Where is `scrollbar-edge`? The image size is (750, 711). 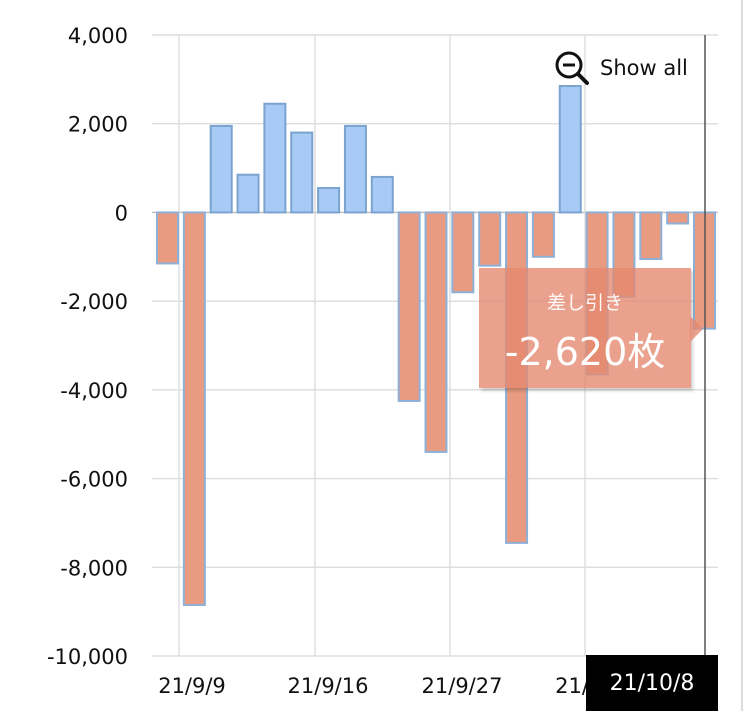 scrollbar-edge is located at coordinates (742, 355).